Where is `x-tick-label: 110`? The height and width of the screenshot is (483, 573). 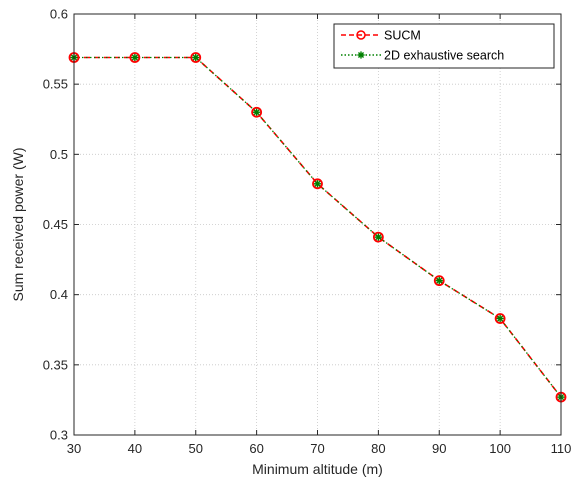
x-tick-label: 110 is located at coordinates (561, 448).